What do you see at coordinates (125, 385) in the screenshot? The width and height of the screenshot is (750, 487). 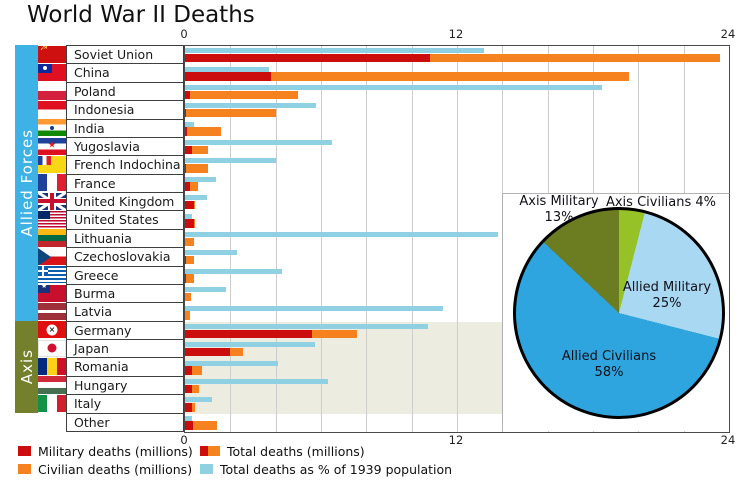 I see `country-label: Hungary` at bounding box center [125, 385].